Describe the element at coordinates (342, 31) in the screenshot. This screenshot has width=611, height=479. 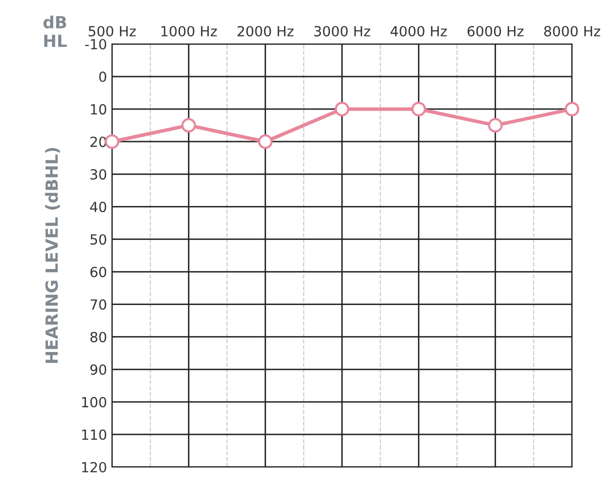
I see `x-tick-label: 3000 Hz` at that location.